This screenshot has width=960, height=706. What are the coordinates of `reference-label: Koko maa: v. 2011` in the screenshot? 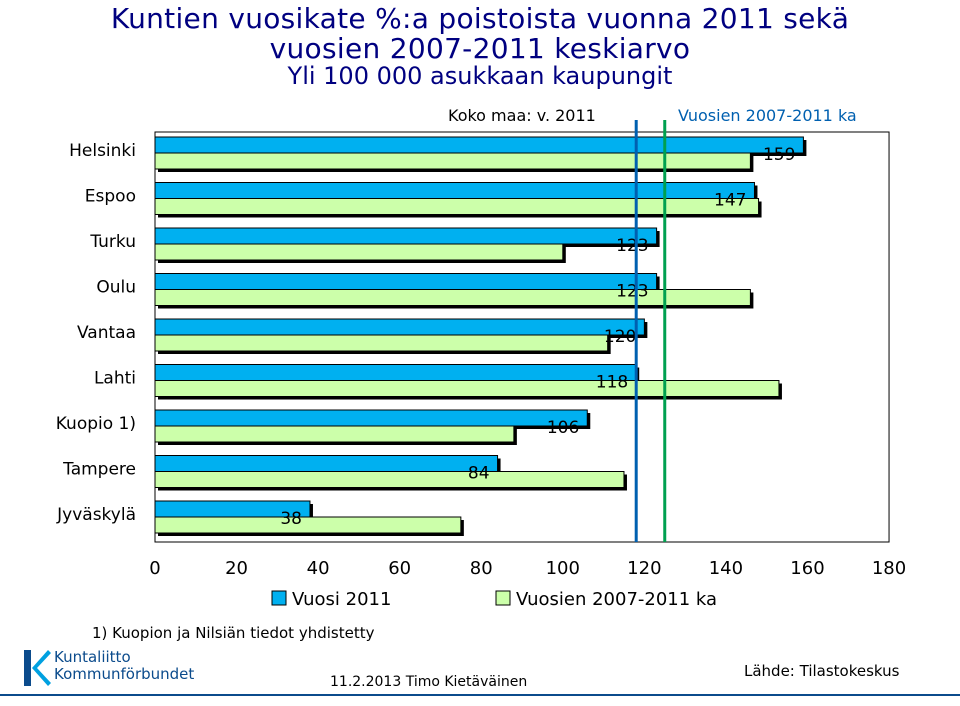 It's located at (522, 115).